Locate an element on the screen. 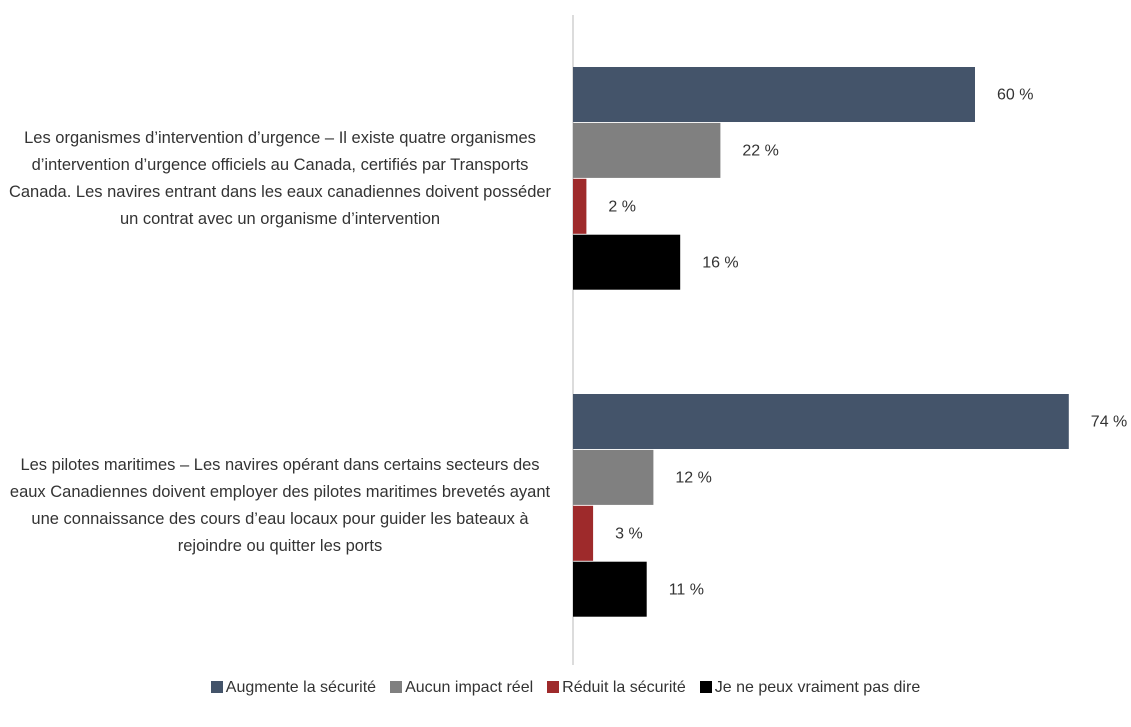 This screenshot has width=1131, height=727. legend-label: Je ne peux vraiment pas dire is located at coordinates (817, 687).